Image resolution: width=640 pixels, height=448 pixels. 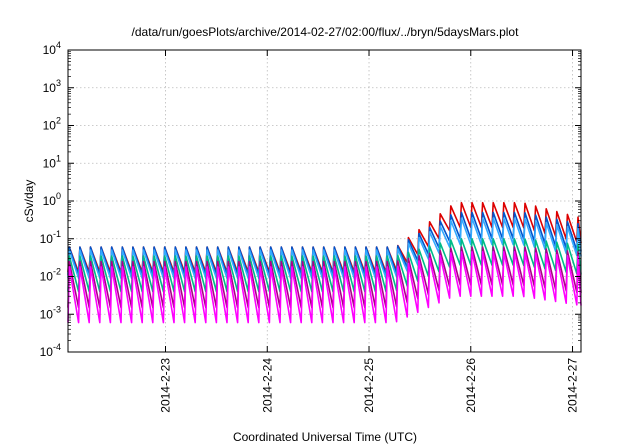 What do you see at coordinates (52, 161) in the screenshot?
I see `y-tick-label: 10¹` at bounding box center [52, 161].